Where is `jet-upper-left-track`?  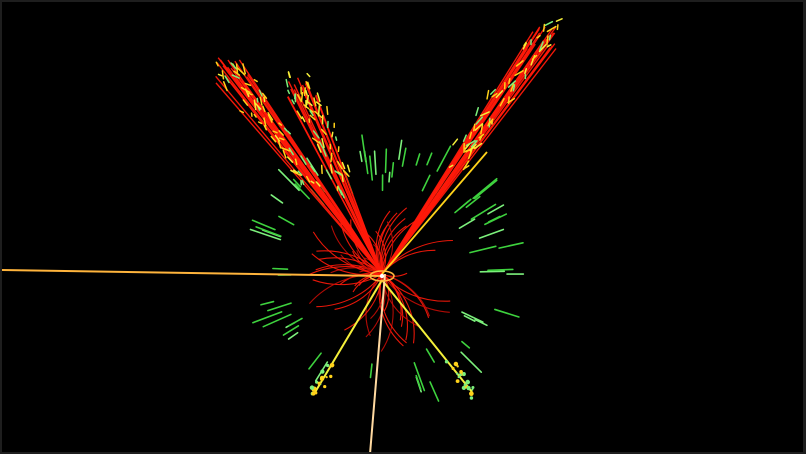 jet-upper-left-track is located at coordinates (299, 178).